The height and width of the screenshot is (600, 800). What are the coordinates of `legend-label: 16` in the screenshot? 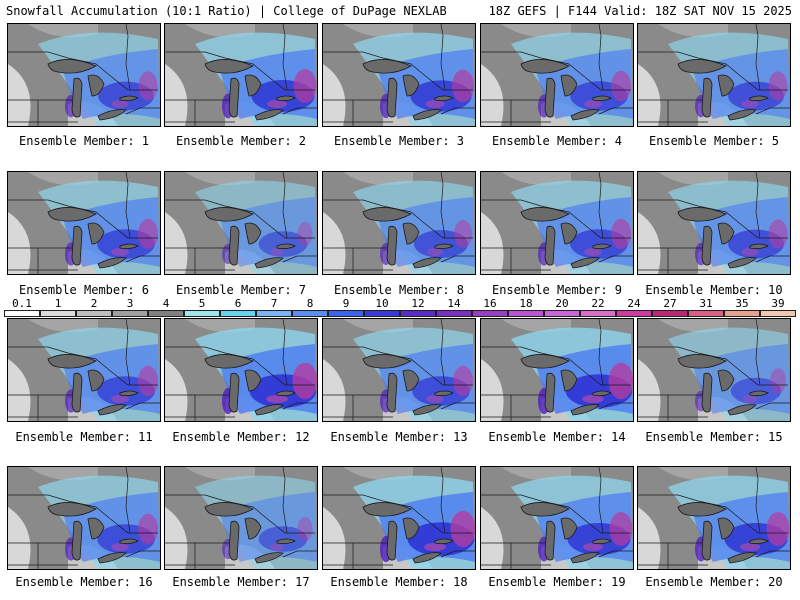 It's located at (490, 303).